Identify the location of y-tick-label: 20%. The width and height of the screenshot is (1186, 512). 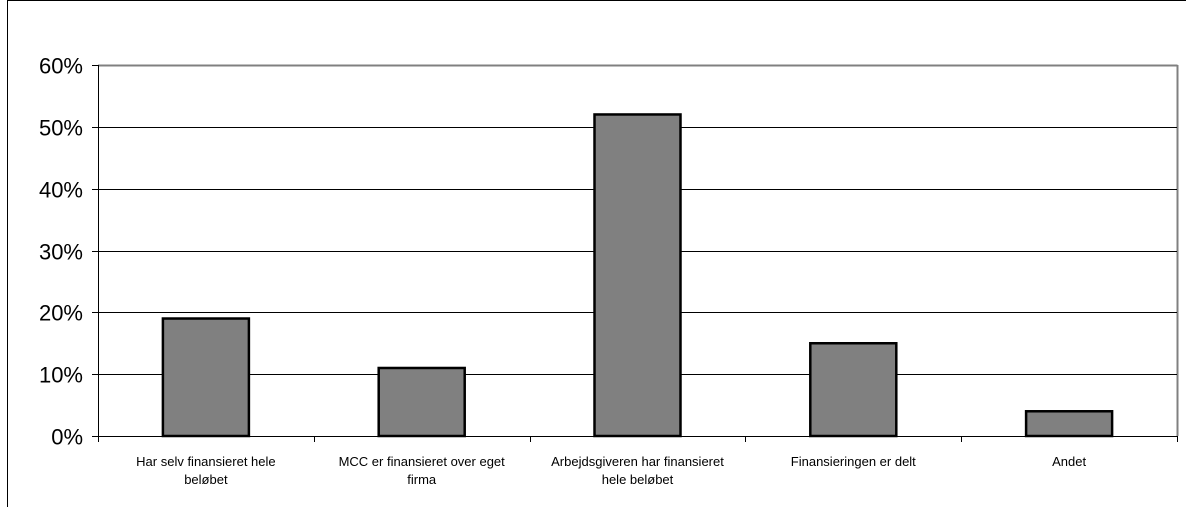
(61, 313).